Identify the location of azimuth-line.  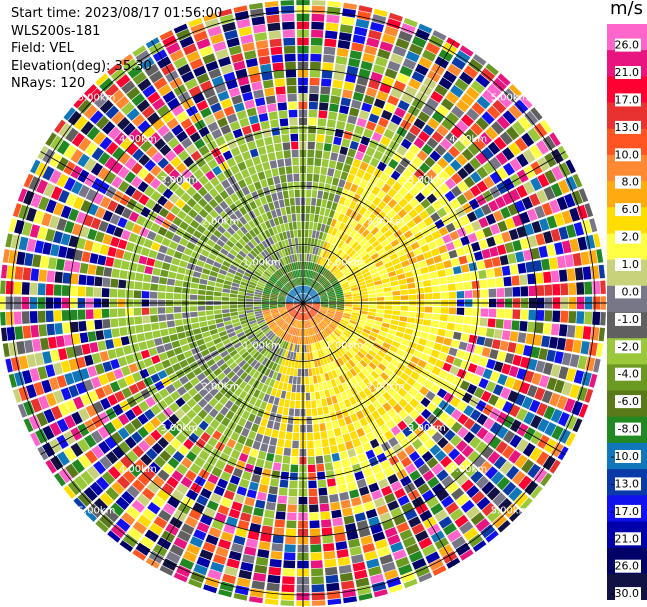
(434, 378).